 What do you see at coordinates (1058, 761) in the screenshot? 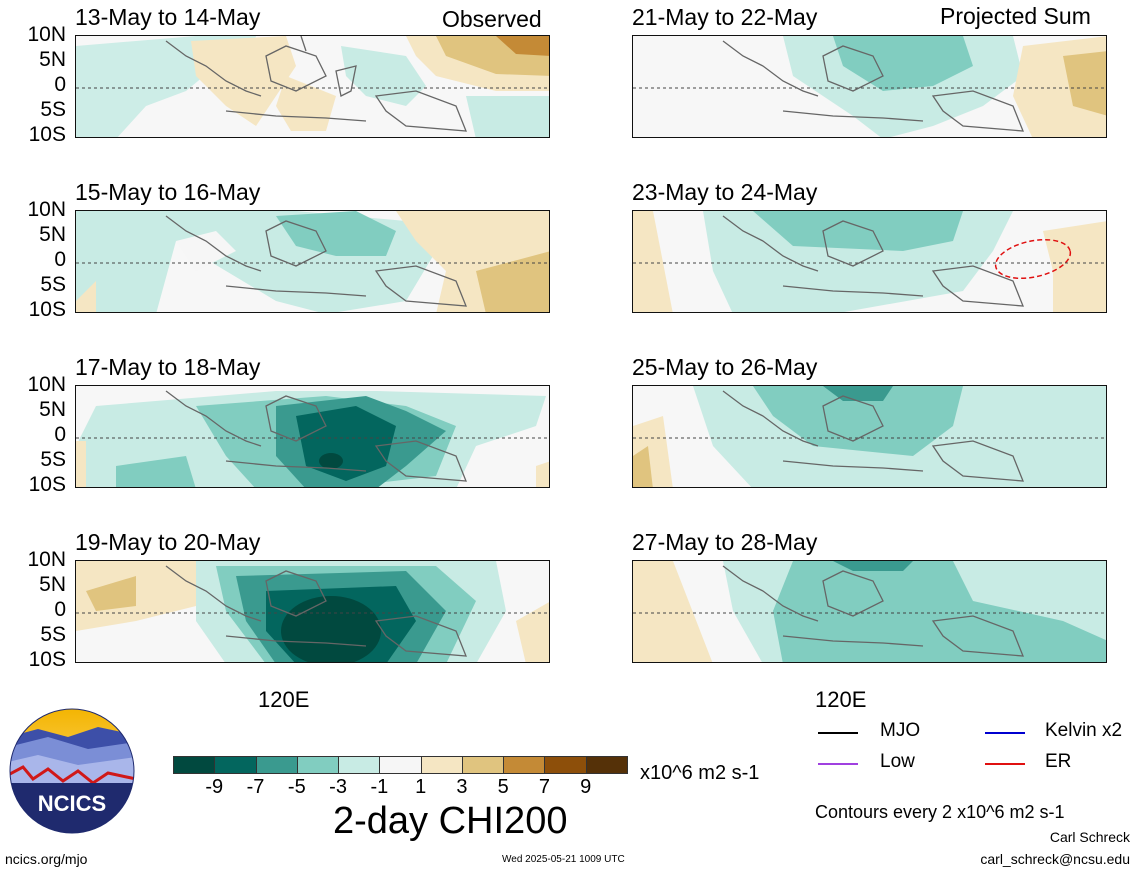
I see `er-legend-label: ER` at bounding box center [1058, 761].